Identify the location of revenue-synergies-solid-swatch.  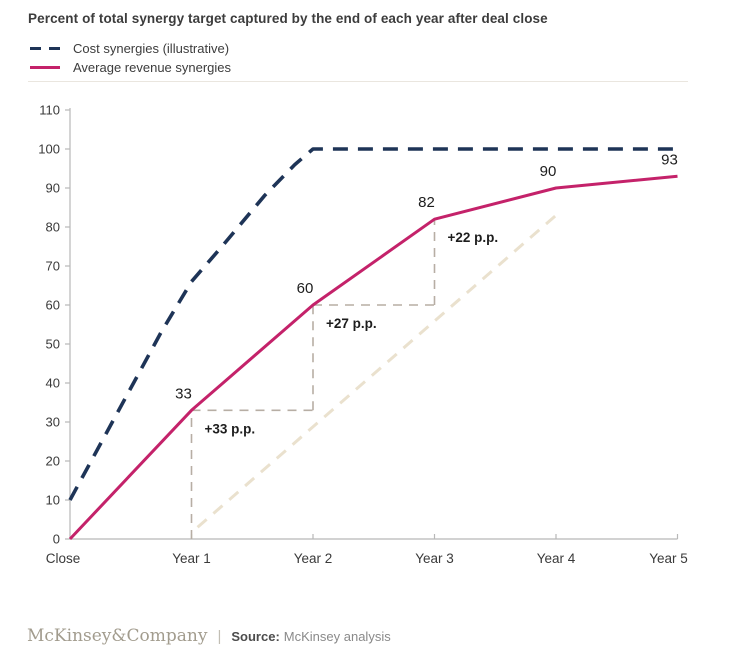
(45, 67).